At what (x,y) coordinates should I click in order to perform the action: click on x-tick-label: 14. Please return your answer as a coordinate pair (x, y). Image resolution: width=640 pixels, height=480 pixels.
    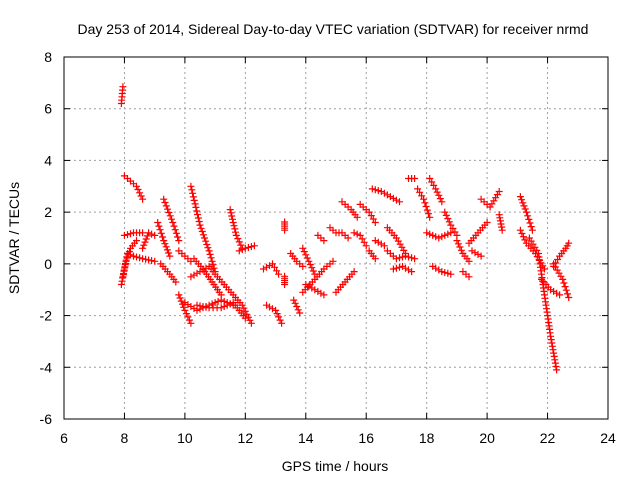
    Looking at the image, I should click on (306, 438).